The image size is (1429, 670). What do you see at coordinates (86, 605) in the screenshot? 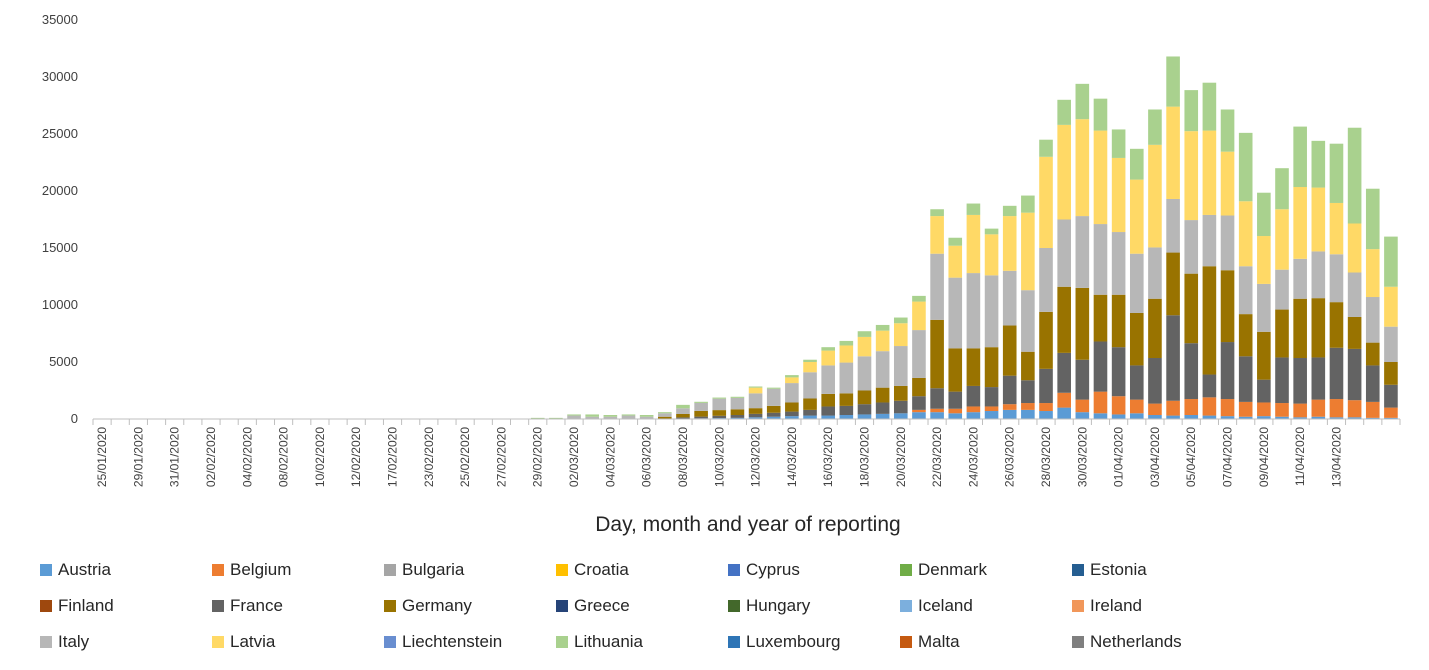
I see `legend-label: Finland` at bounding box center [86, 605].